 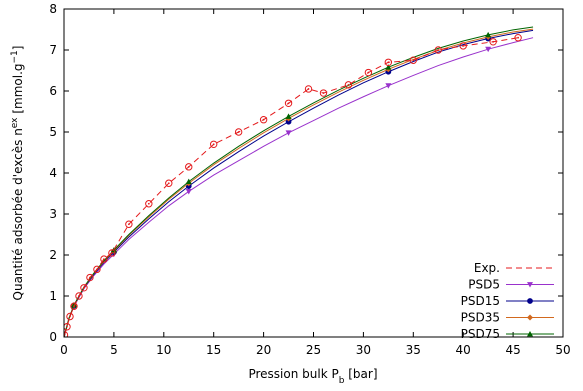 What do you see at coordinates (53, 296) in the screenshot?
I see `y-tick-label: 1` at bounding box center [53, 296].